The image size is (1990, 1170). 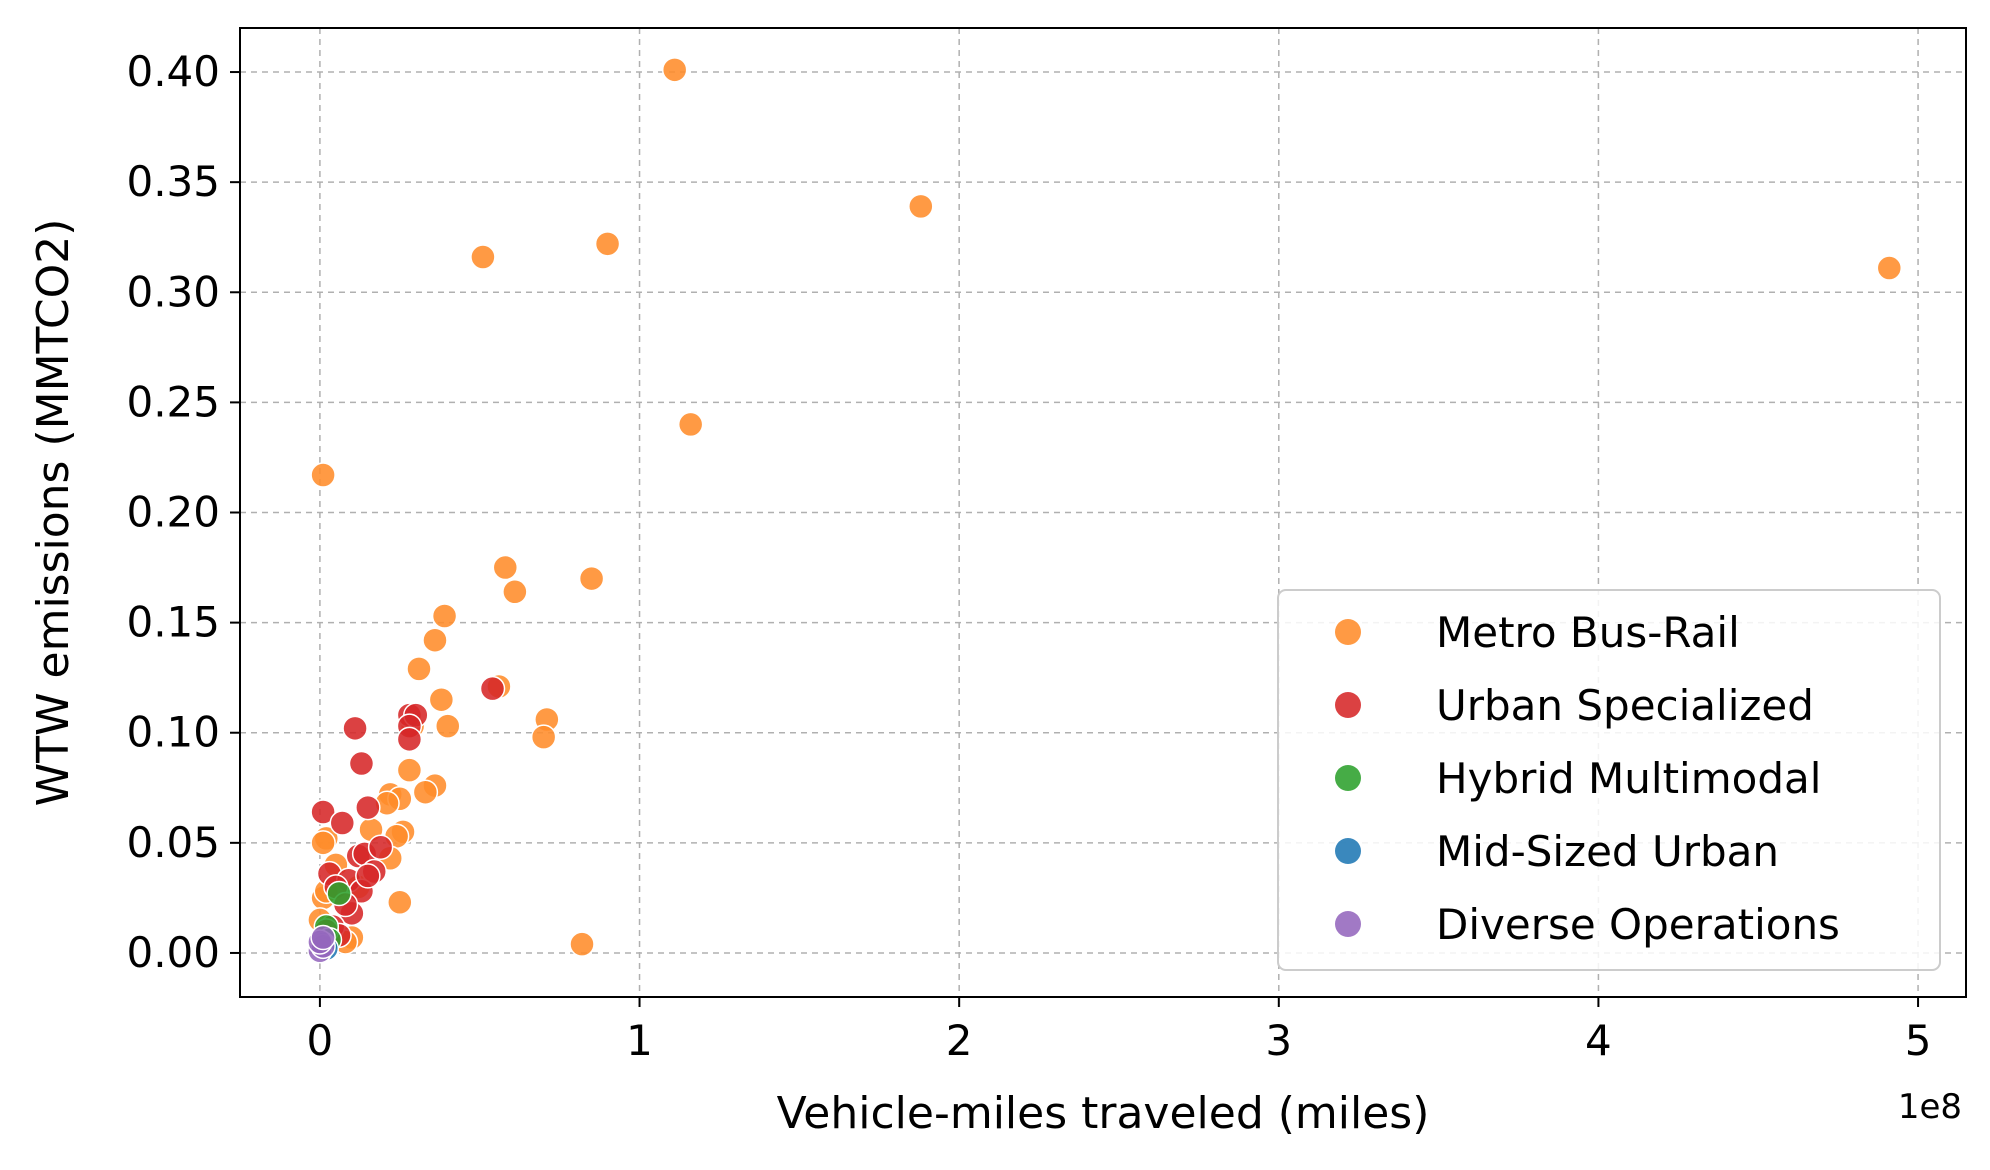 I want to click on y-tick-label: 0.30, so click(x=173, y=291).